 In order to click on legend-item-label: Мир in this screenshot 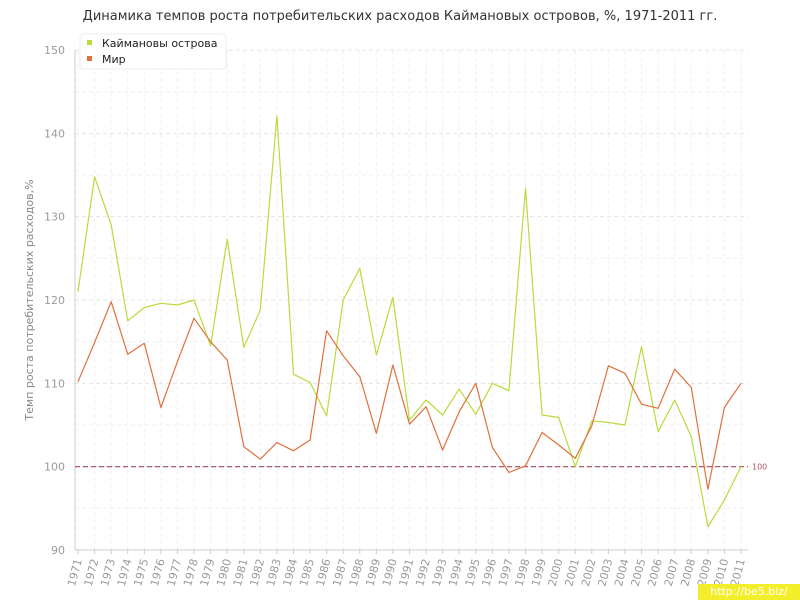, I will do `click(114, 59)`.